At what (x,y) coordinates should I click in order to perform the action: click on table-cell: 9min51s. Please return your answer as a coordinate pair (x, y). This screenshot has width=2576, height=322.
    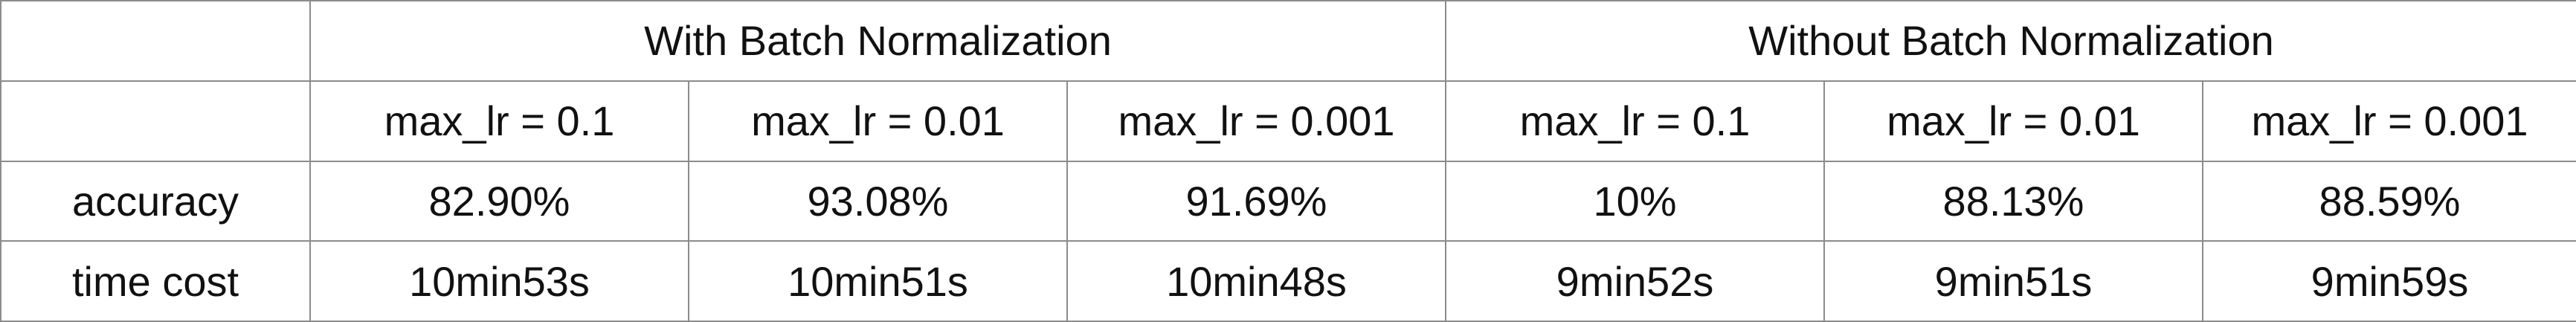
    Looking at the image, I should click on (2013, 281).